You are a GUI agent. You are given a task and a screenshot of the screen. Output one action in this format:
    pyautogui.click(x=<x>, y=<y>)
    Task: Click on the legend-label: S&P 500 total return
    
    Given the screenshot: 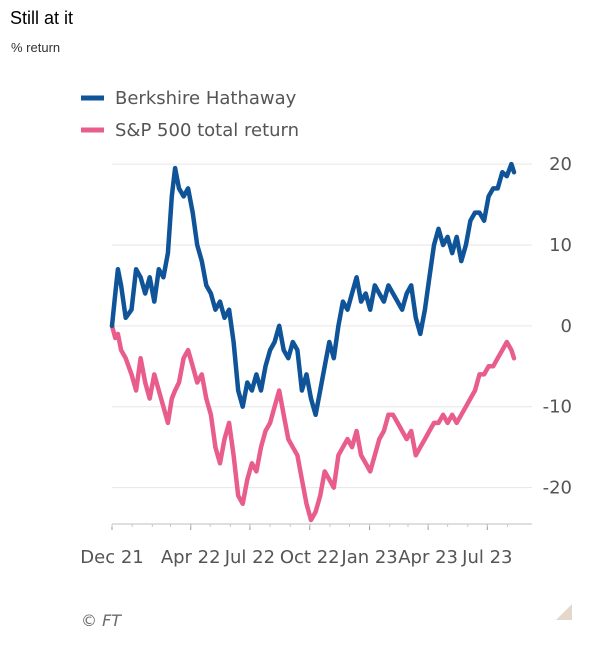 What is the action you would take?
    pyautogui.click(x=207, y=130)
    